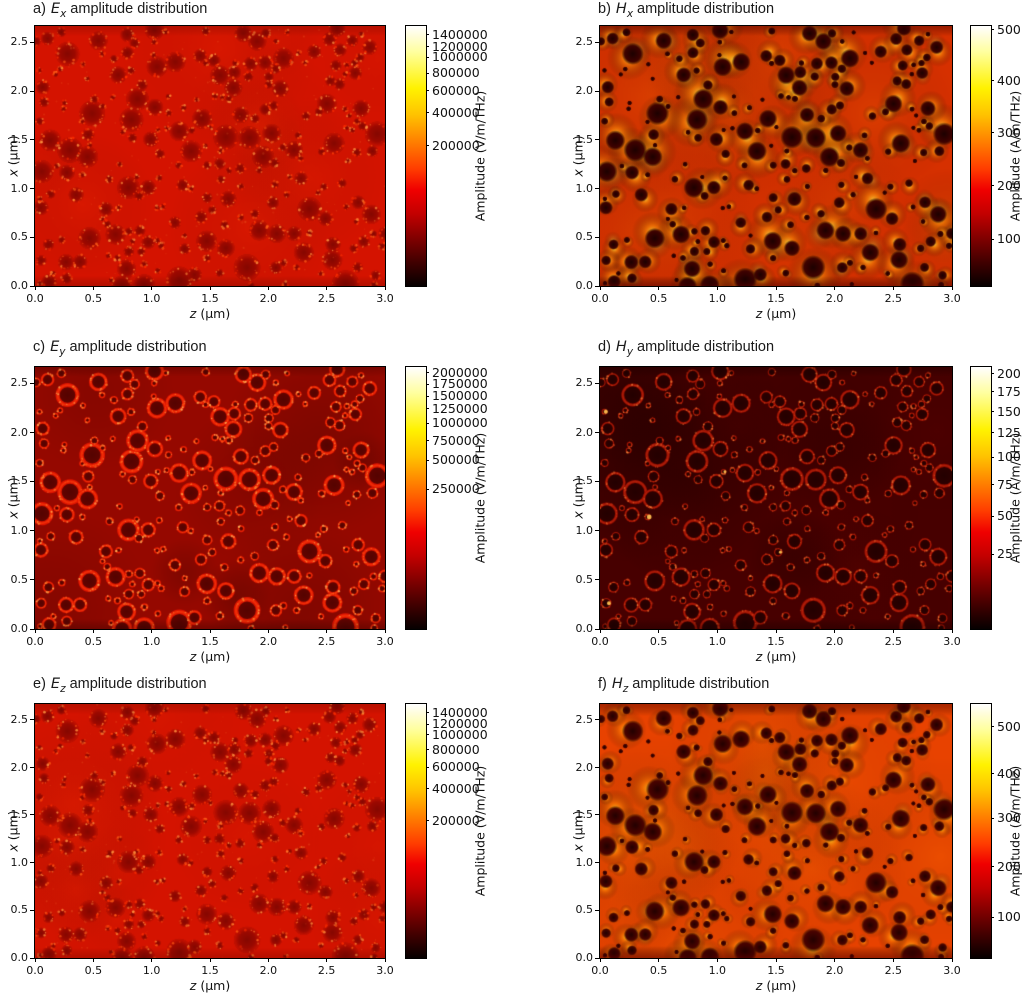  What do you see at coordinates (460, 396) in the screenshot?
I see `colorbar-tick-label: 1500000` at bounding box center [460, 396].